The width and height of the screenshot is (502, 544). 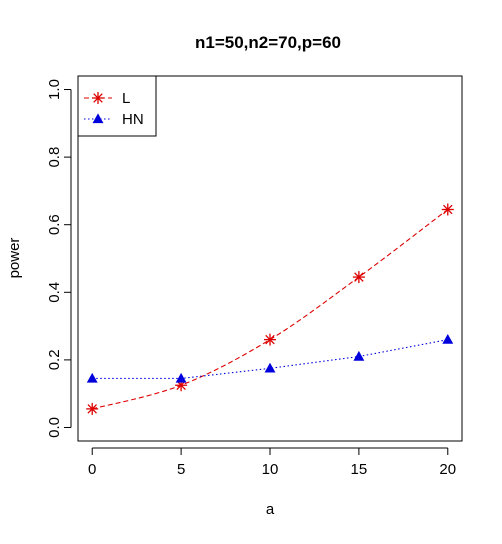 I want to click on legend: L HN, so click(x=117, y=106).